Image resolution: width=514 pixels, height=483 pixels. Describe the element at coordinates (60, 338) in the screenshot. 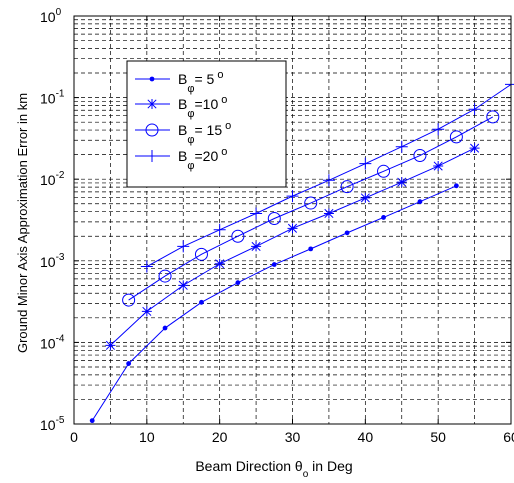

I see `y-tick-exp: -4` at that location.